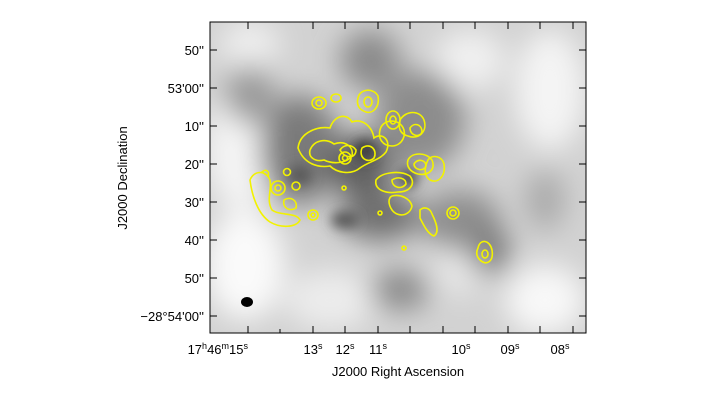  I want to click on dec-tick-label: 20'', so click(194, 164).